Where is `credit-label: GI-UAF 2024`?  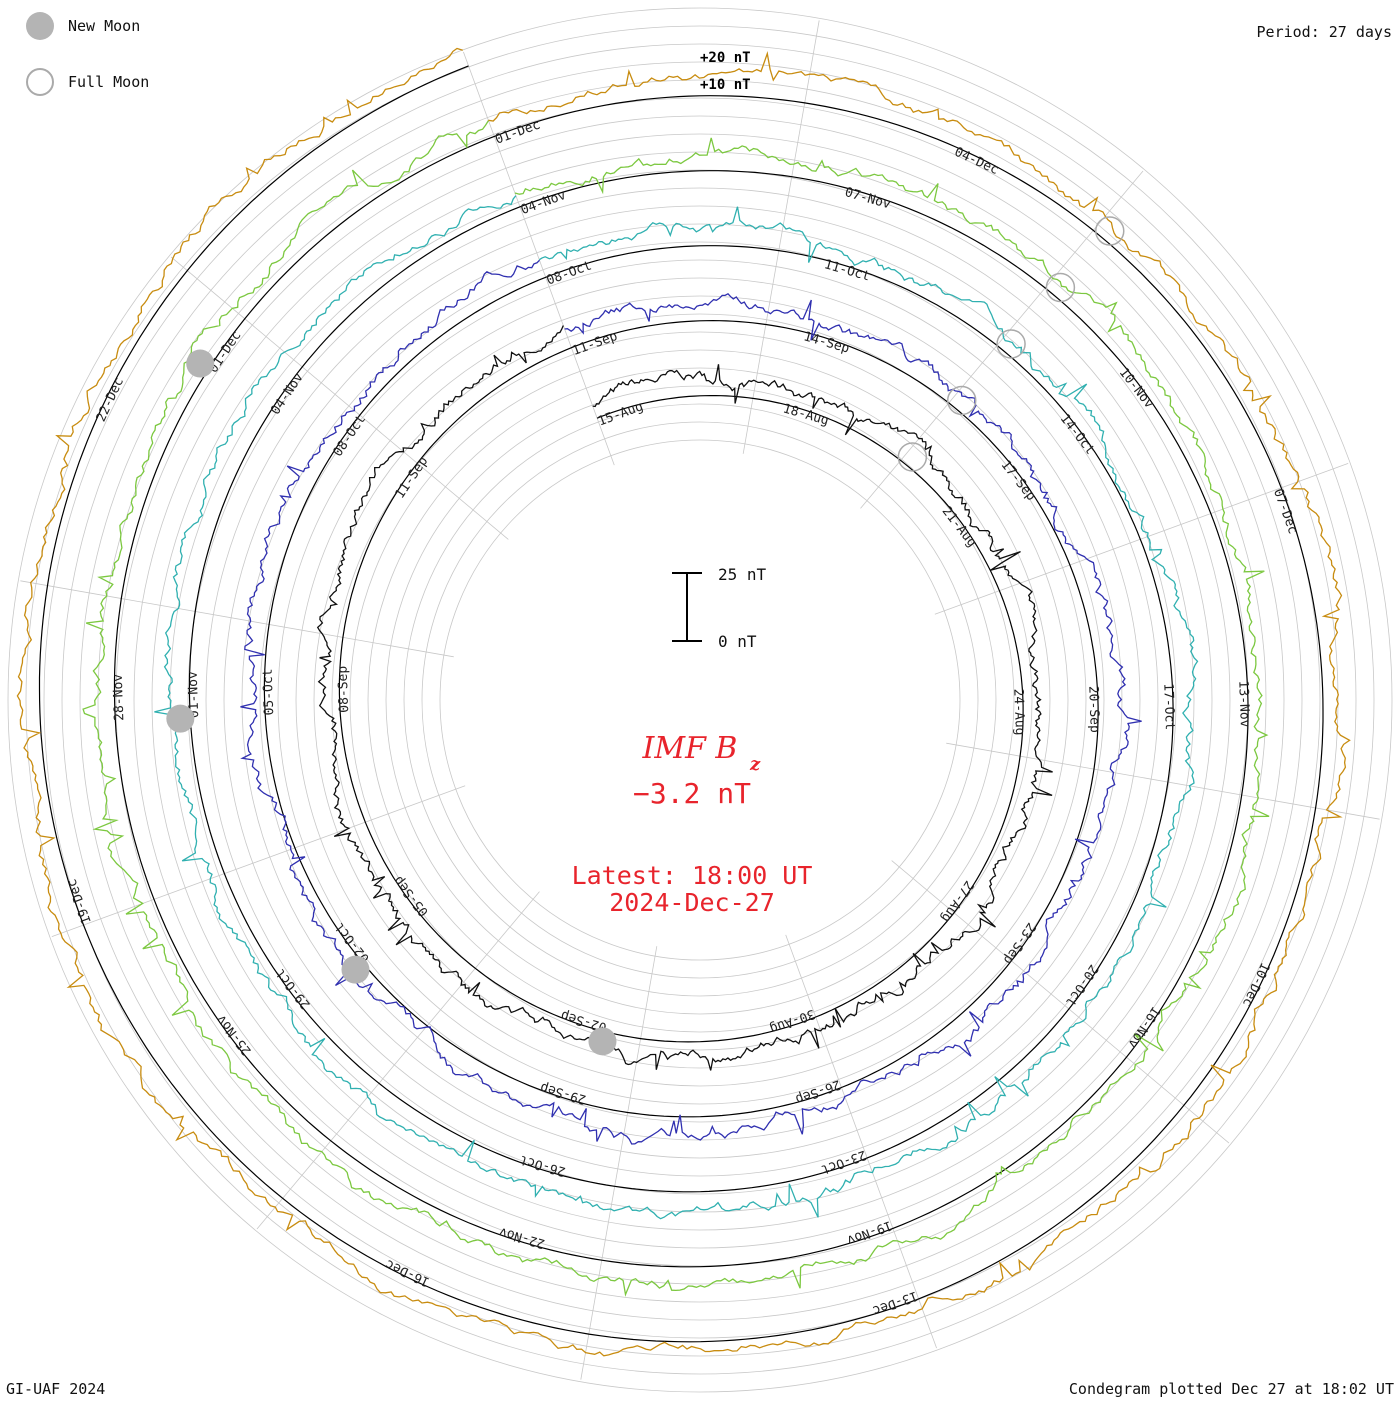 credit-label: GI-UAF 2024 is located at coordinates (56, 1389).